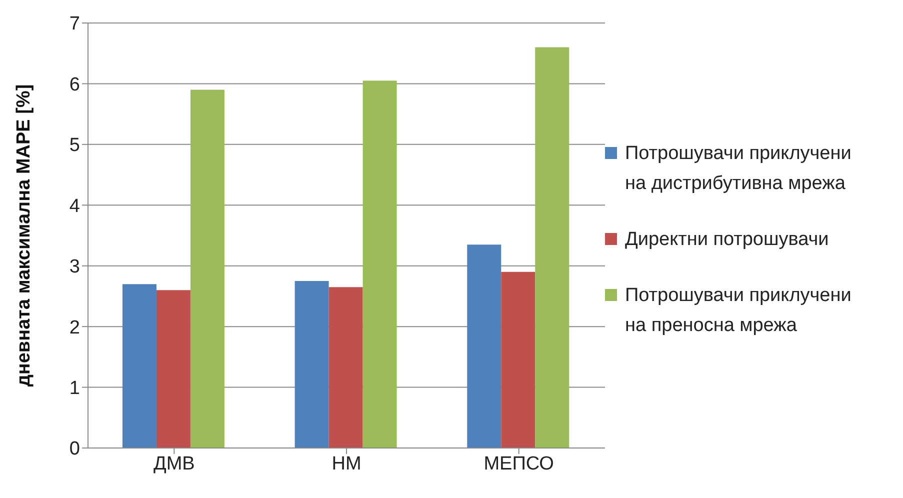 The height and width of the screenshot is (498, 903). What do you see at coordinates (74, 85) in the screenshot?
I see `y-tick-label: 6` at bounding box center [74, 85].